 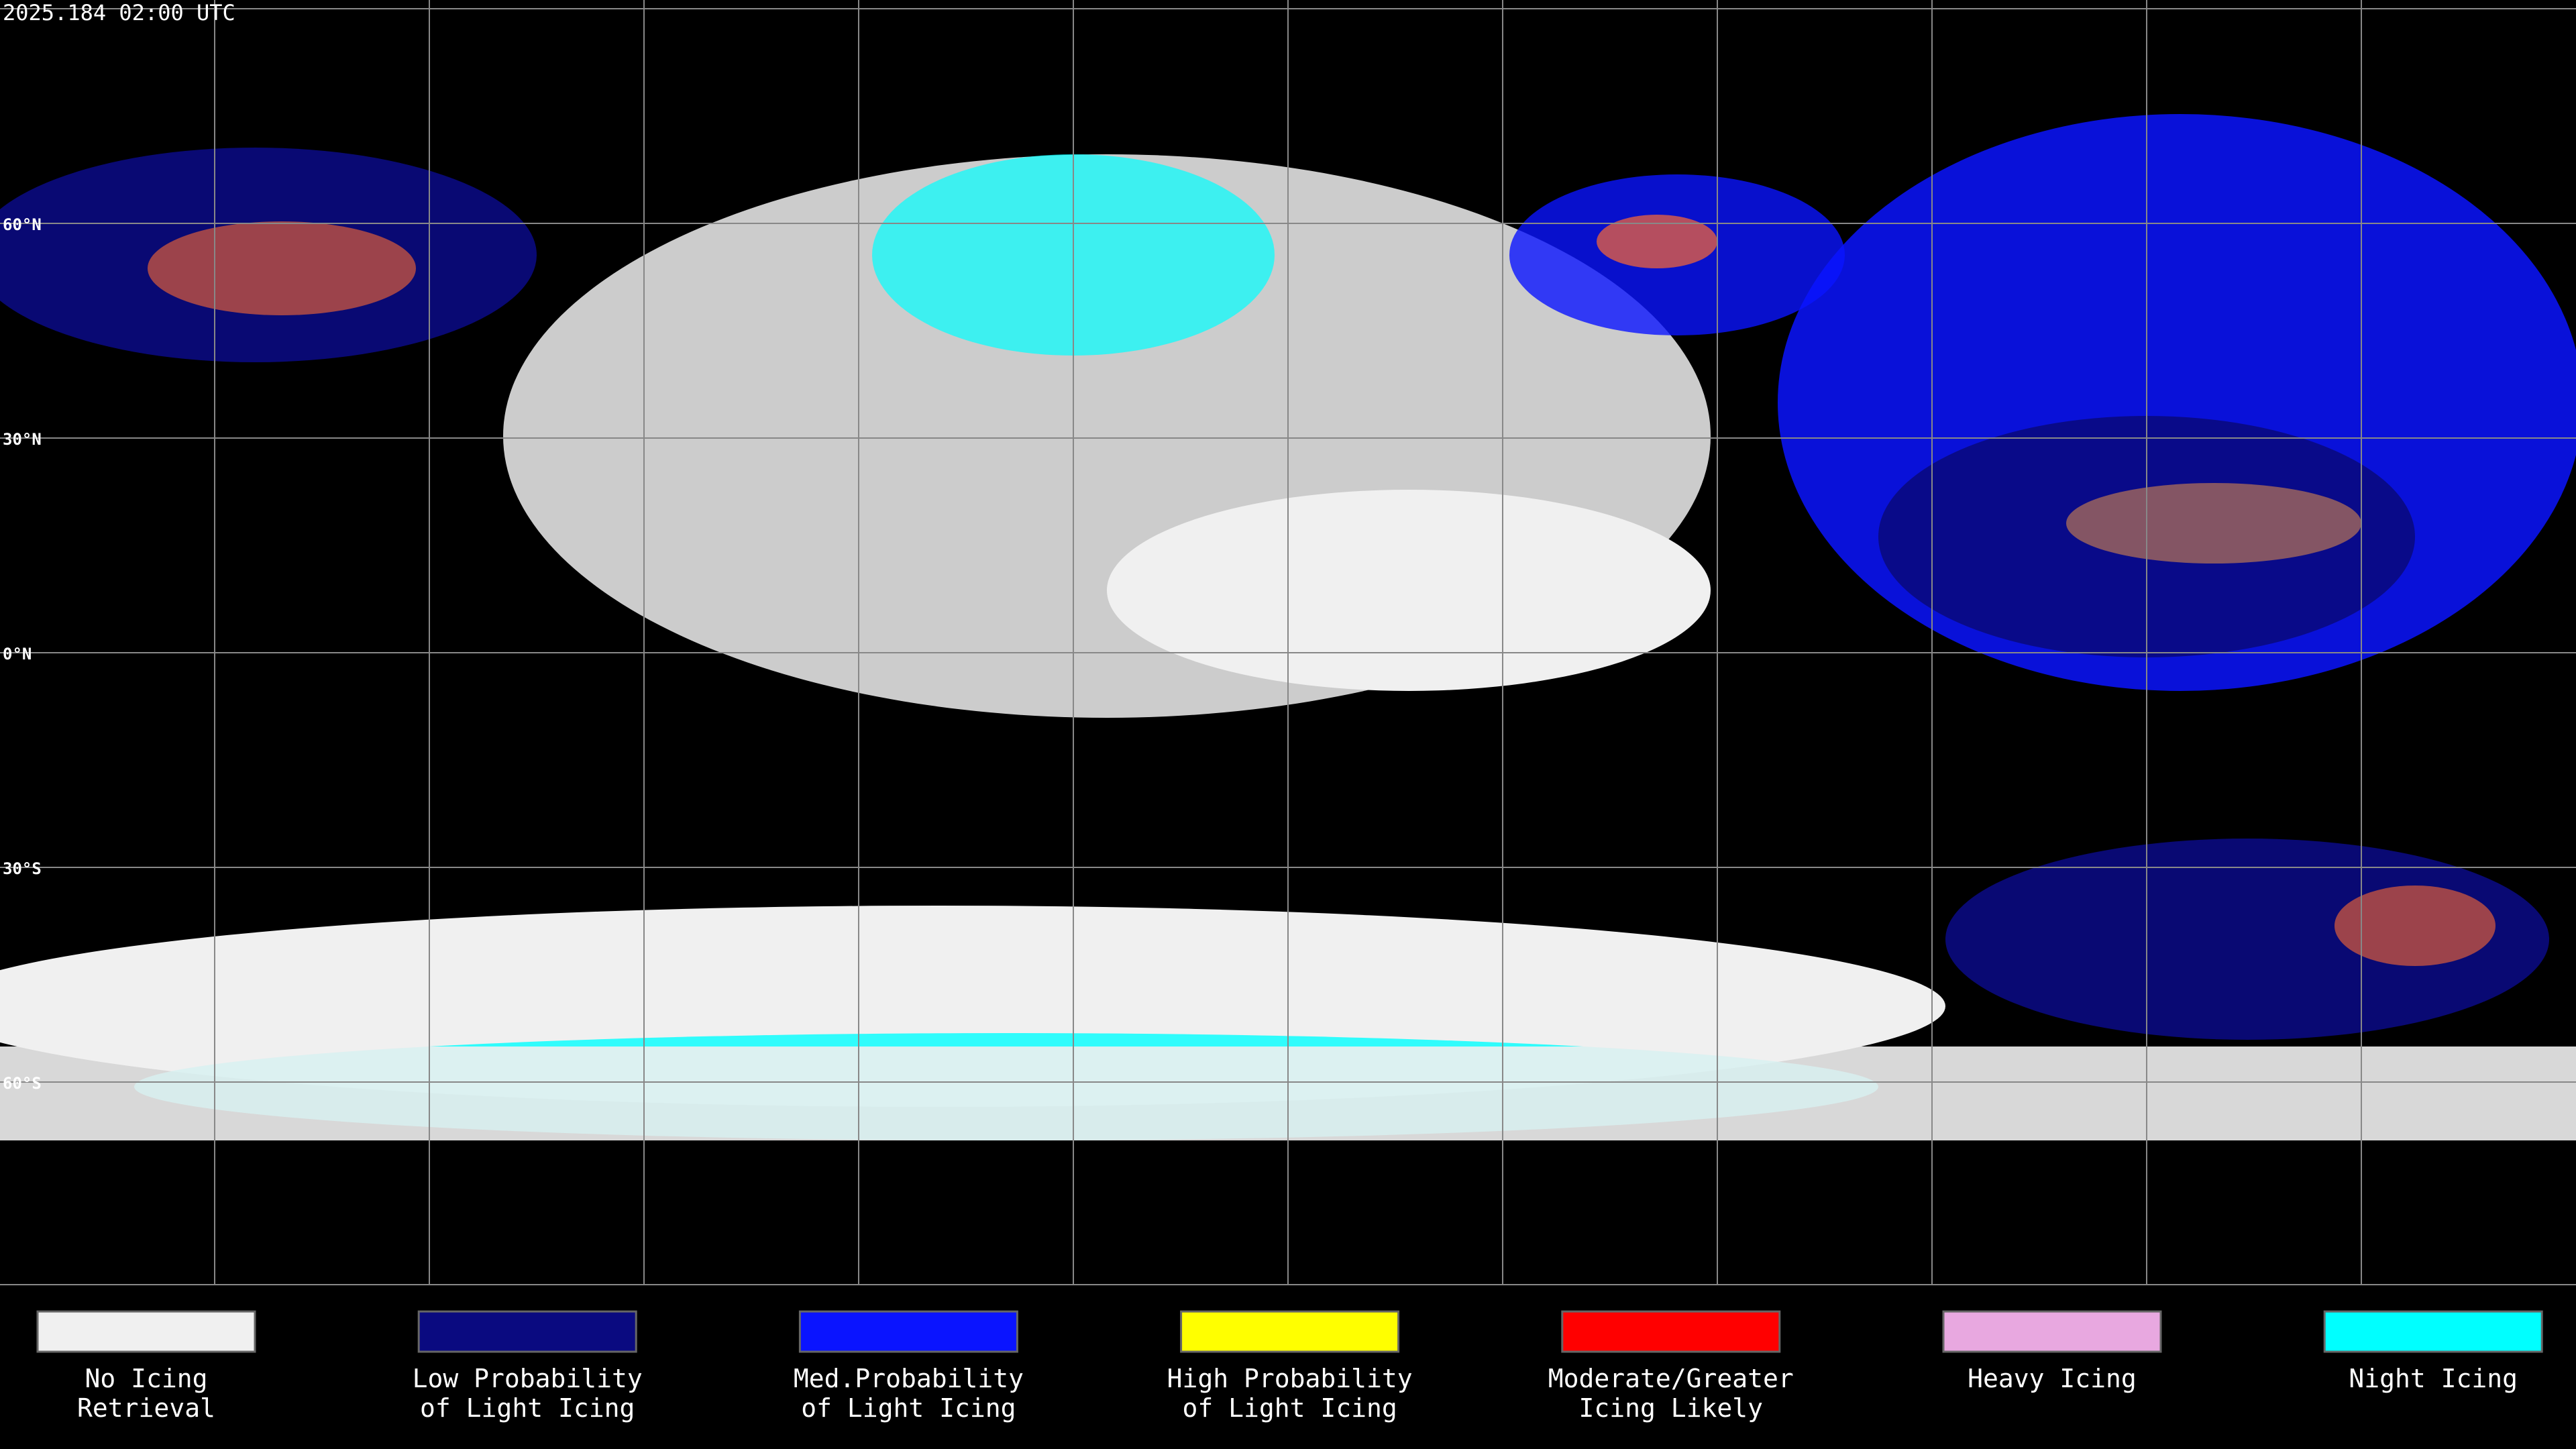 I want to click on legend-label: Low Probability, so click(x=528, y=1378).